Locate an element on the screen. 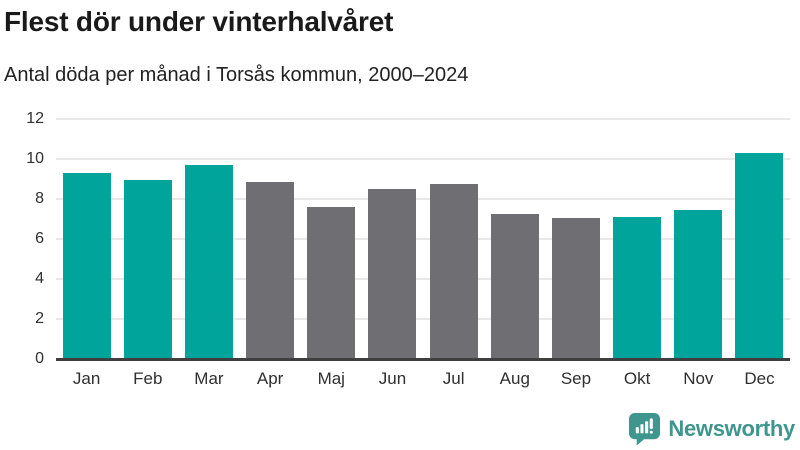  bar-slot-aug is located at coordinates (514, 239).